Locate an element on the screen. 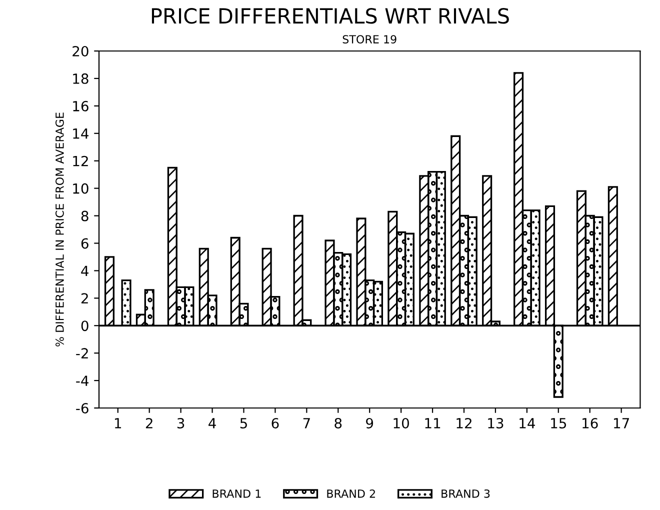 This screenshot has width=660, height=510. y-tick-label: -6 is located at coordinates (82, 408).